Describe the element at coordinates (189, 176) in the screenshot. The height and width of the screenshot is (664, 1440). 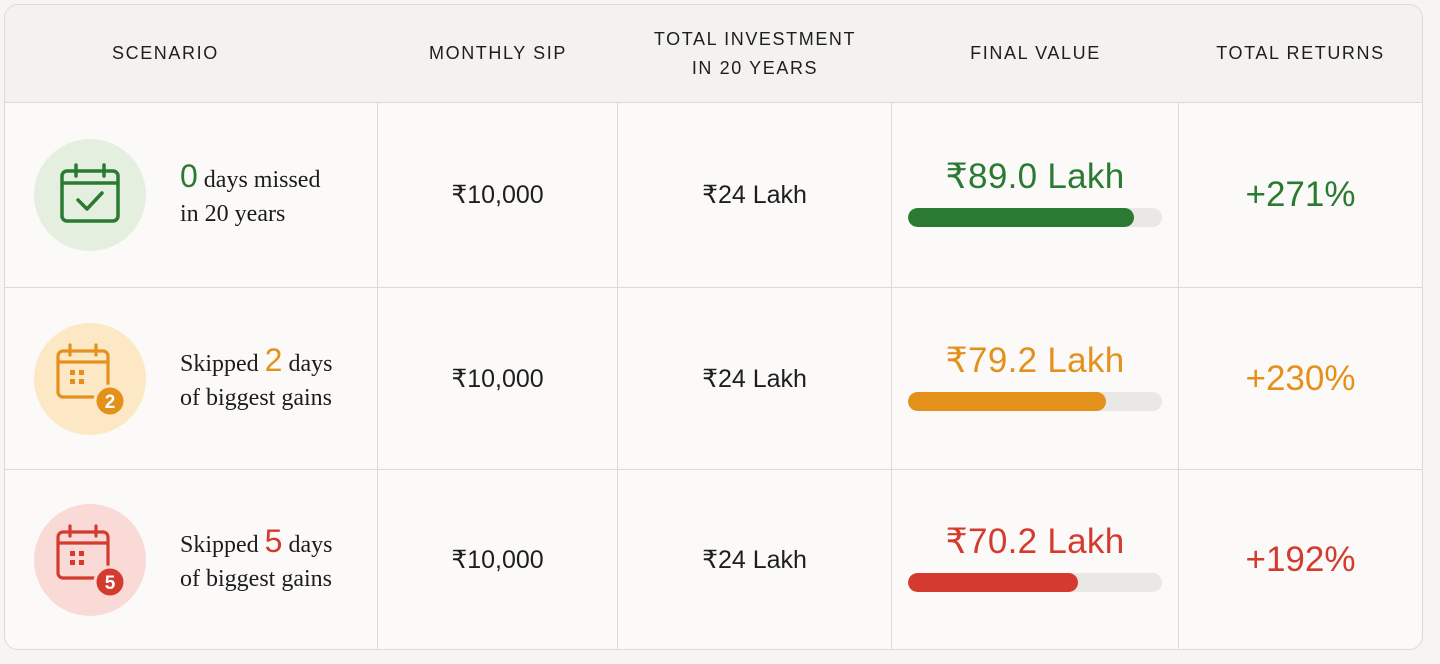
I see `scenario-highlight-number: 0` at that location.